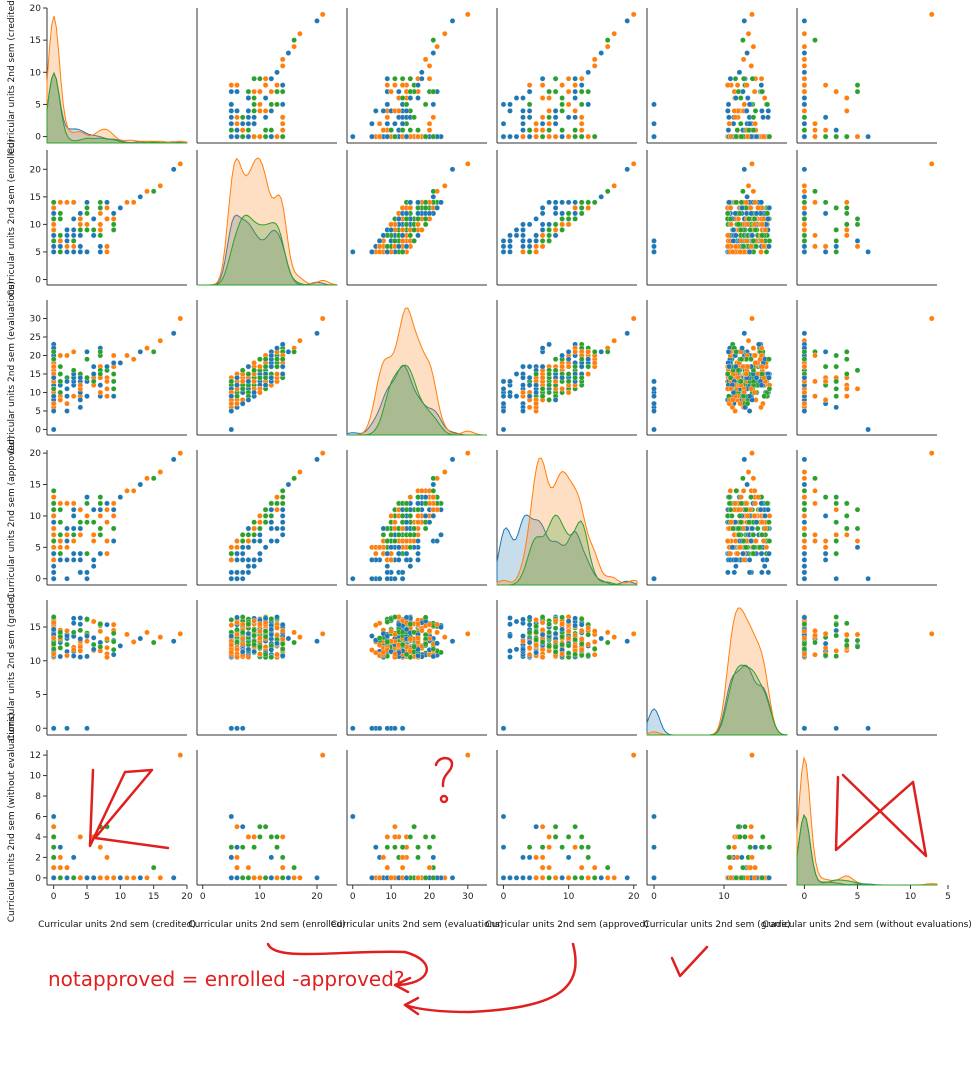 This screenshot has height=1083, width=975. I want to click on y-tick-label: 20, so click(36, 170).